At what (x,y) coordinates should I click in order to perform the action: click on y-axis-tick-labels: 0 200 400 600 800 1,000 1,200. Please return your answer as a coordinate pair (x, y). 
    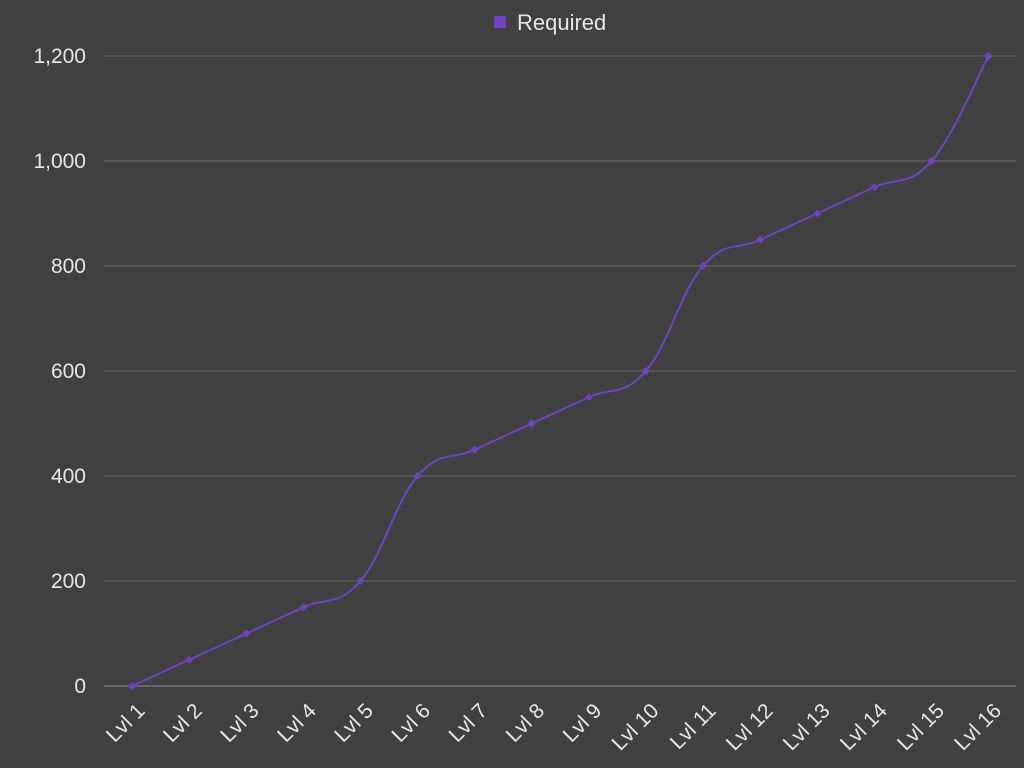
    Looking at the image, I should click on (59, 371).